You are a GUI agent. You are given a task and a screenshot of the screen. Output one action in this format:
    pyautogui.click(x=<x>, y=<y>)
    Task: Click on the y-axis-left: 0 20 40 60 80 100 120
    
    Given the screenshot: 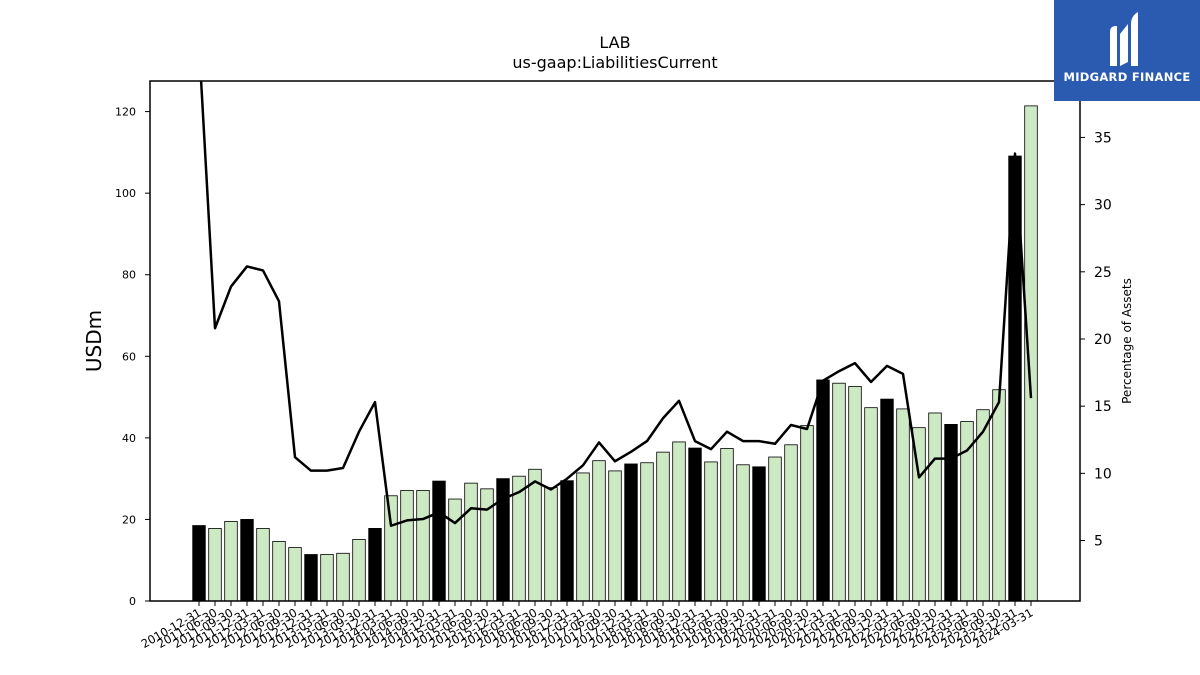 What is the action you would take?
    pyautogui.click(x=132, y=357)
    